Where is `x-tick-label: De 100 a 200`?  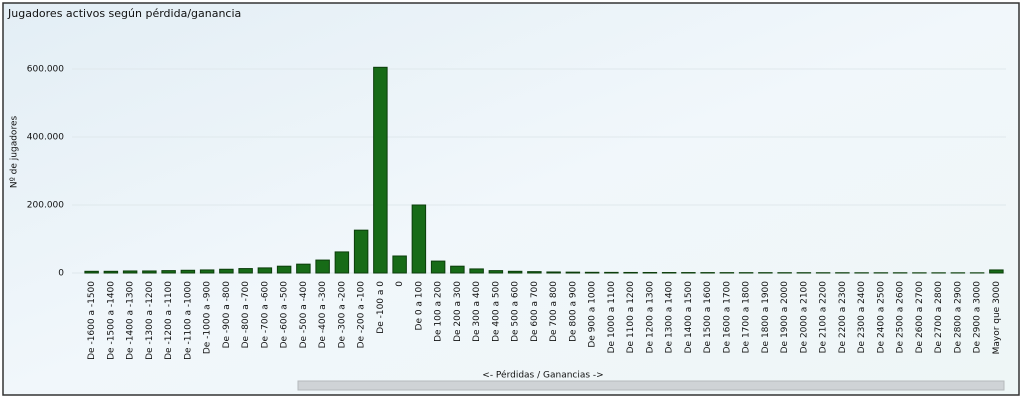 x-tick-label: De 100 a 200 is located at coordinates (439, 311).